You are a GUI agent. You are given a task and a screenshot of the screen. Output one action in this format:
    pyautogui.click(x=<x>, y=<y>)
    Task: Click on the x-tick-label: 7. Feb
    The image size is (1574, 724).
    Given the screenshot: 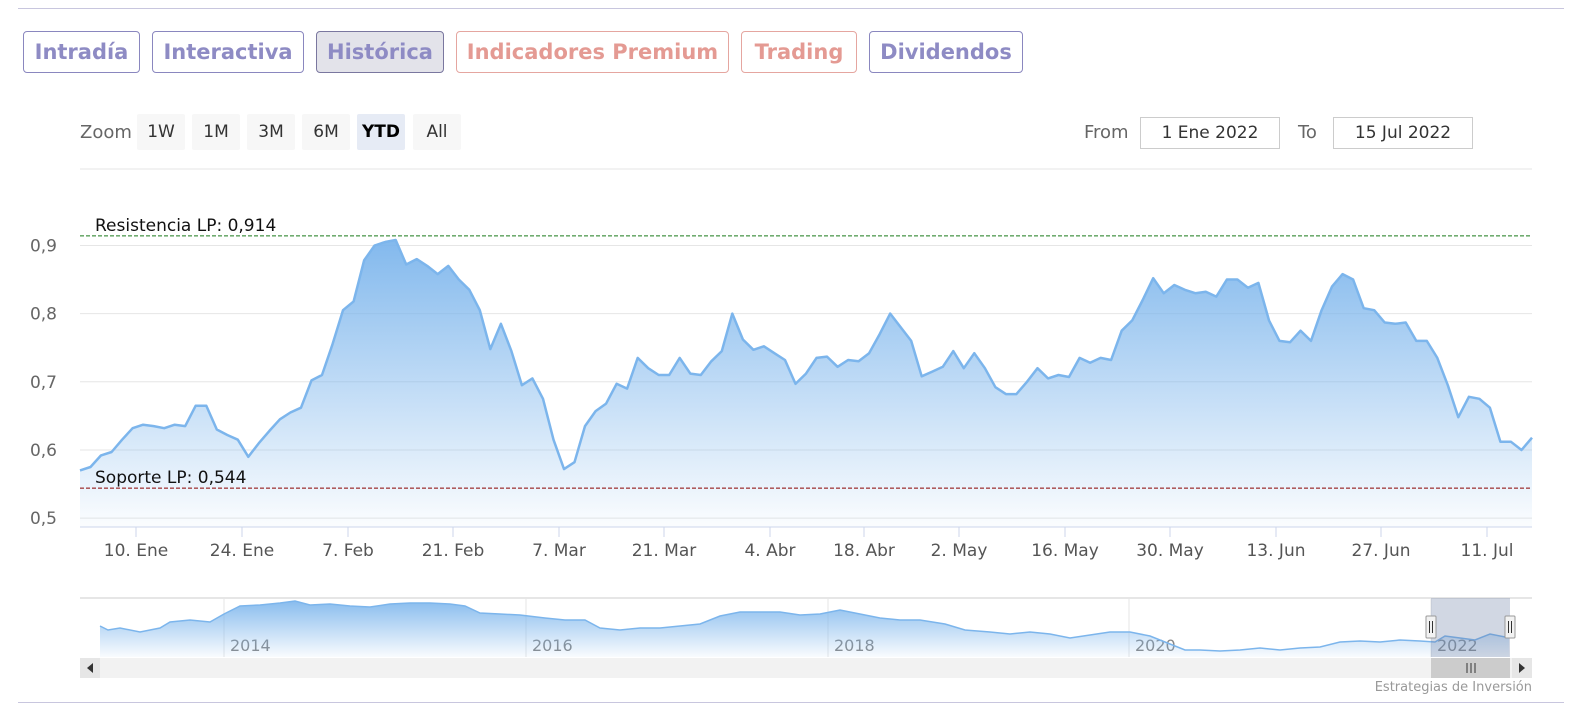 What is the action you would take?
    pyautogui.click(x=348, y=551)
    